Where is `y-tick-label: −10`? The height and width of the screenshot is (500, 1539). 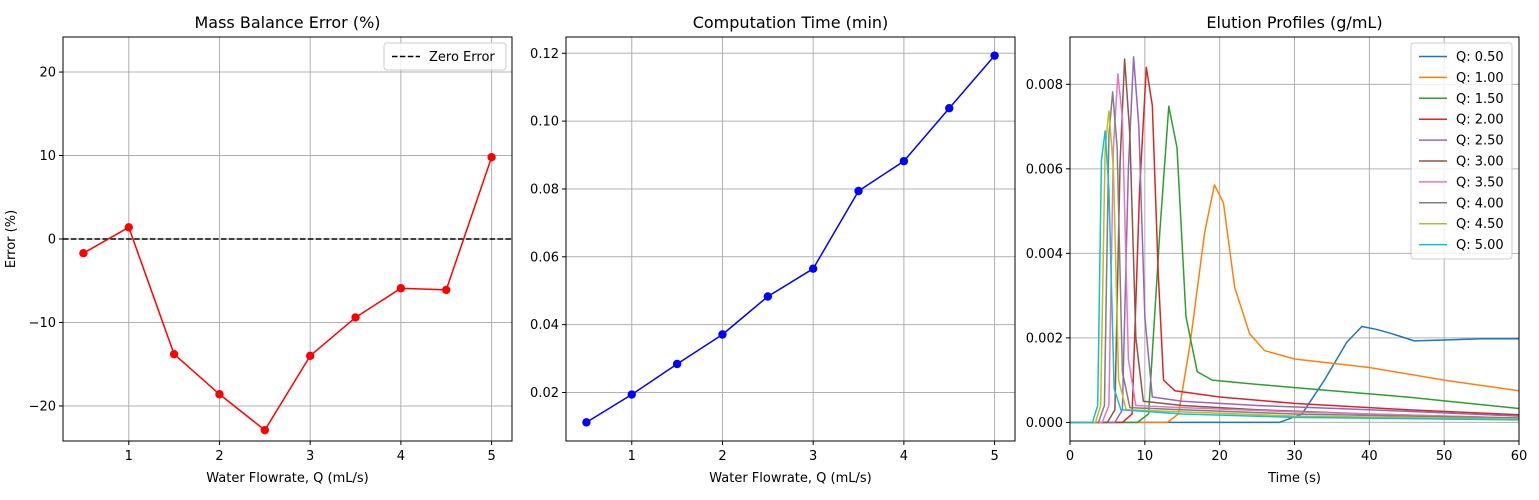
y-tick-label: −10 is located at coordinates (42, 323).